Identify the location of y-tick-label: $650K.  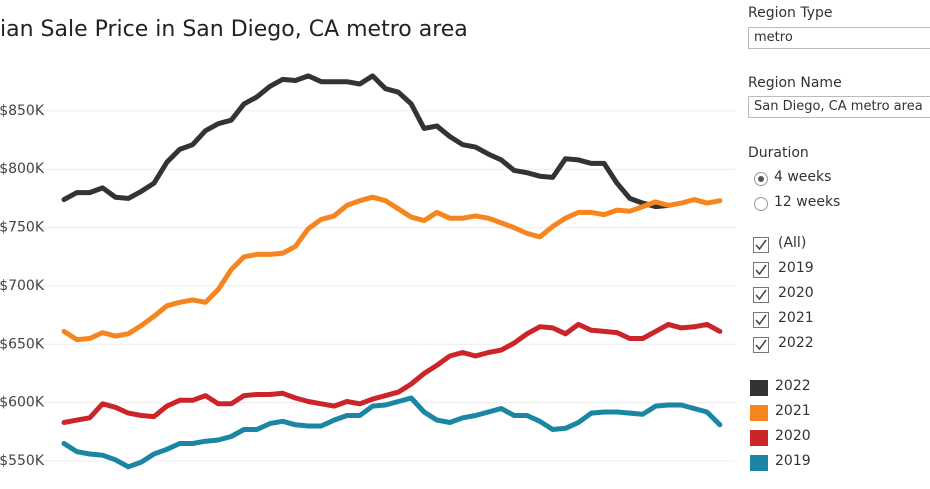
(22, 344).